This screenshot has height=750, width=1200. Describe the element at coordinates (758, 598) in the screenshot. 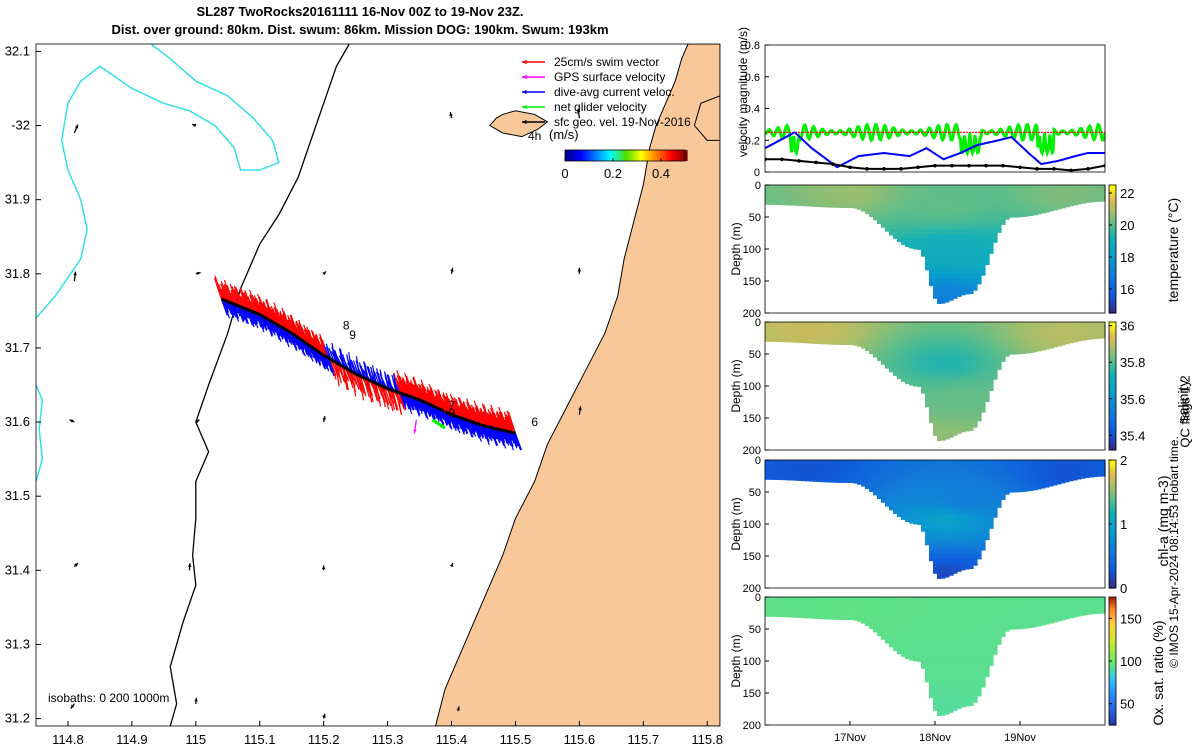

I see `section-ytick-label: 0` at that location.